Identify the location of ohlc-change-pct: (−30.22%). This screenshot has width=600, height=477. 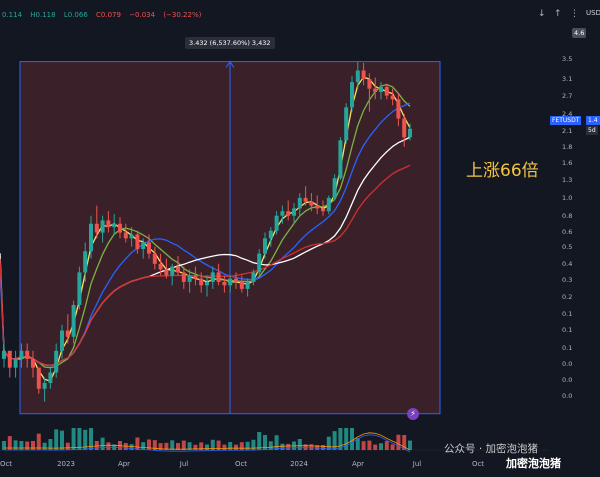
(182, 15).